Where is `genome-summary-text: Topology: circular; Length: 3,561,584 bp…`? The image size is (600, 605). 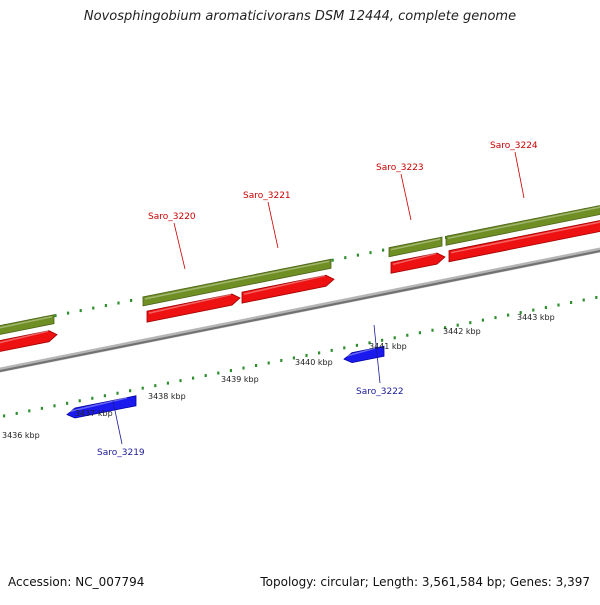 genome-summary-text: Topology: circular; Length: 3,561,584 bp… is located at coordinates (425, 582).